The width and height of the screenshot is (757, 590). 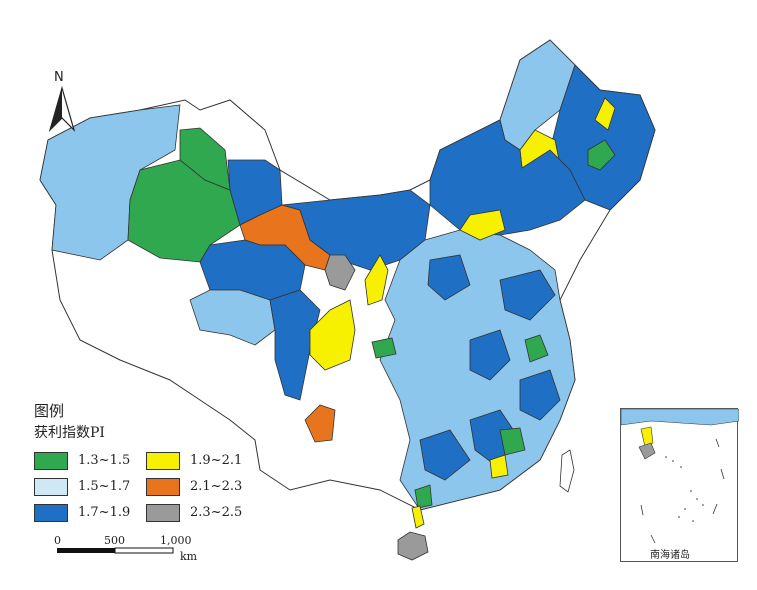 I want to click on inset-label: 南海诸岛, so click(x=670, y=555).